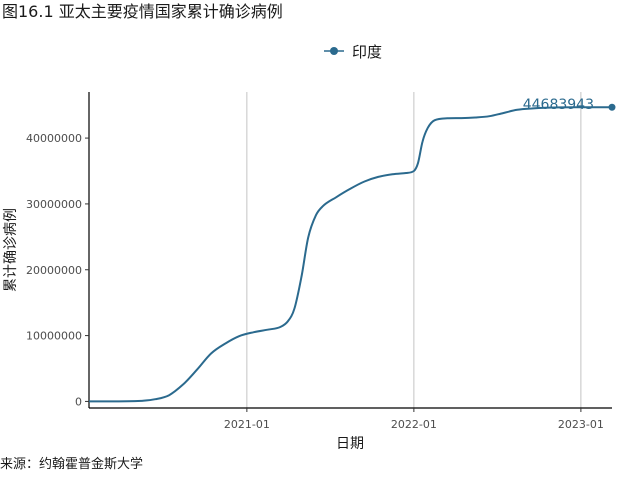 This screenshot has width=640, height=480. What do you see at coordinates (142, 11) in the screenshot?
I see `page-title: 图16.1 亚太主要疫情国家累计确诊病例` at bounding box center [142, 11].